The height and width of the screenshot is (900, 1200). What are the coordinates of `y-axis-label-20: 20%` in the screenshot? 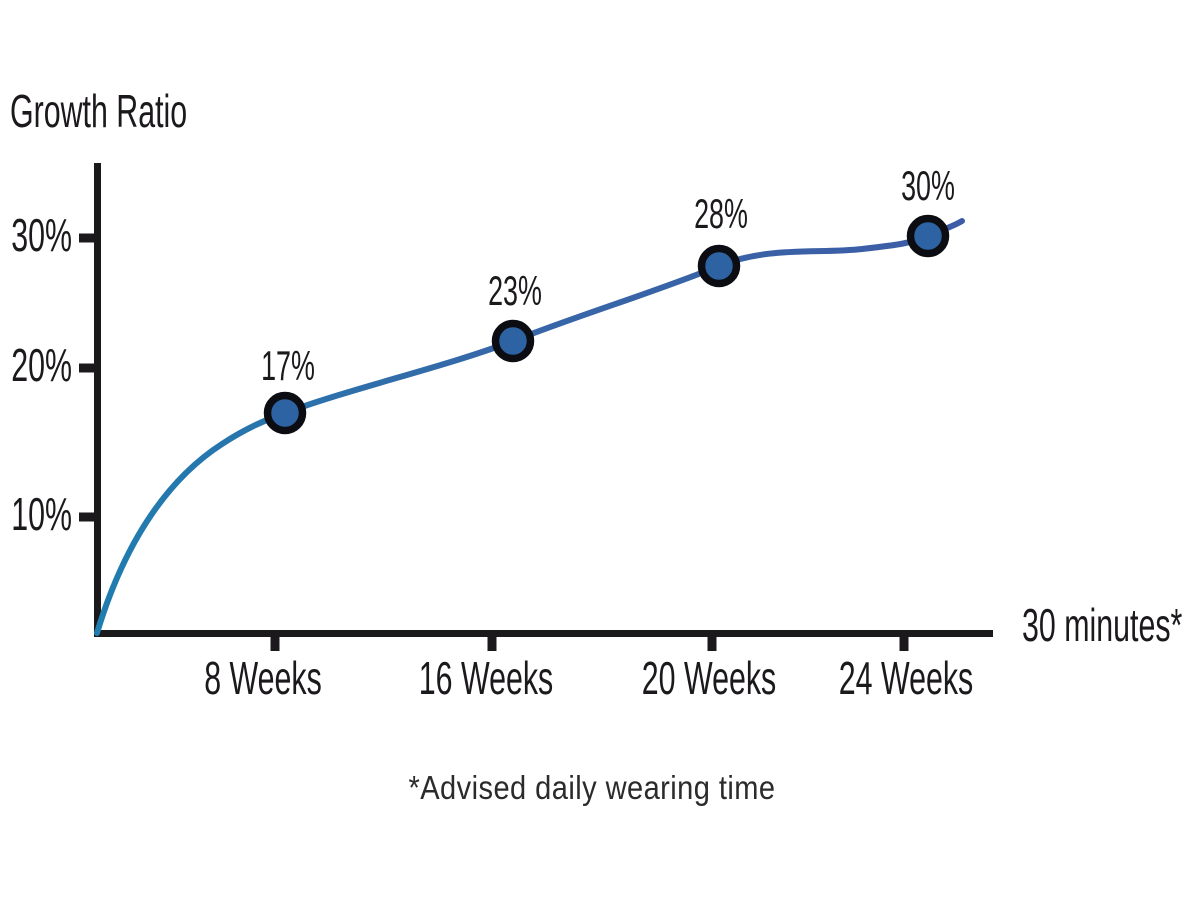 It's located at (41, 365).